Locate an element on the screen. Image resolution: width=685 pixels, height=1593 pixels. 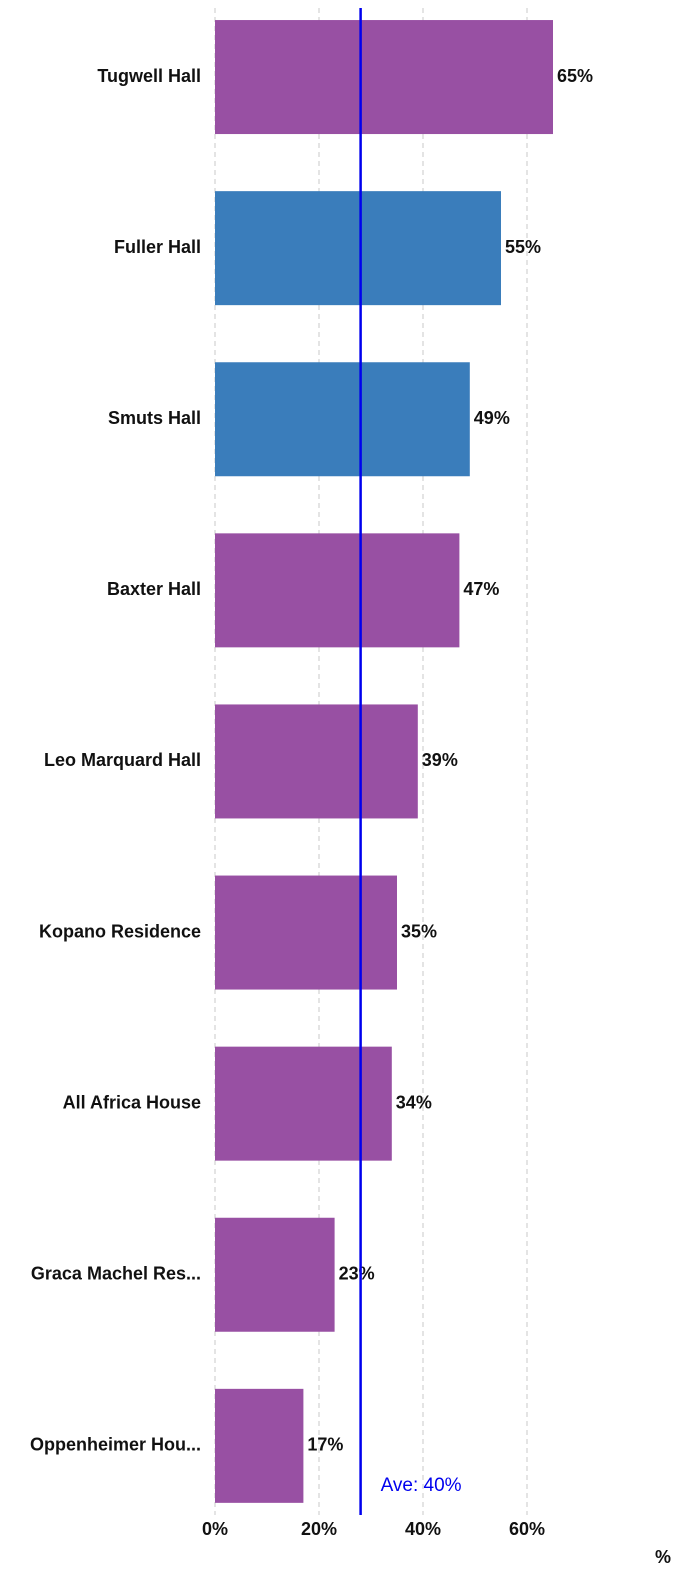
value-label: 49% is located at coordinates (492, 418).